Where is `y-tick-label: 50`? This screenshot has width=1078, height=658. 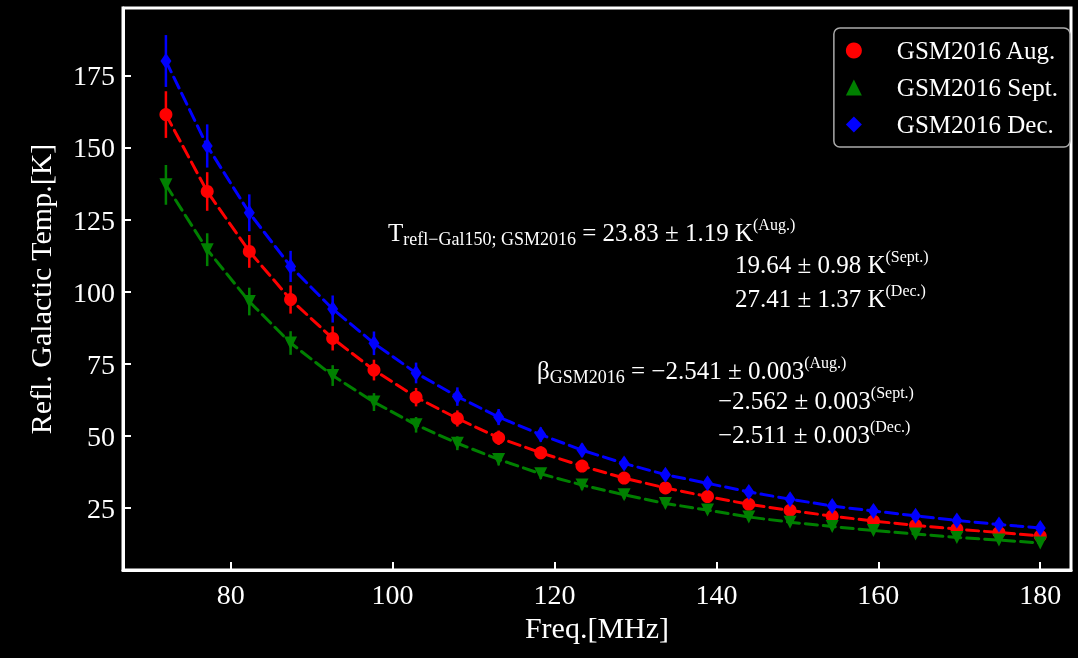 y-tick-label: 50 is located at coordinates (101, 436).